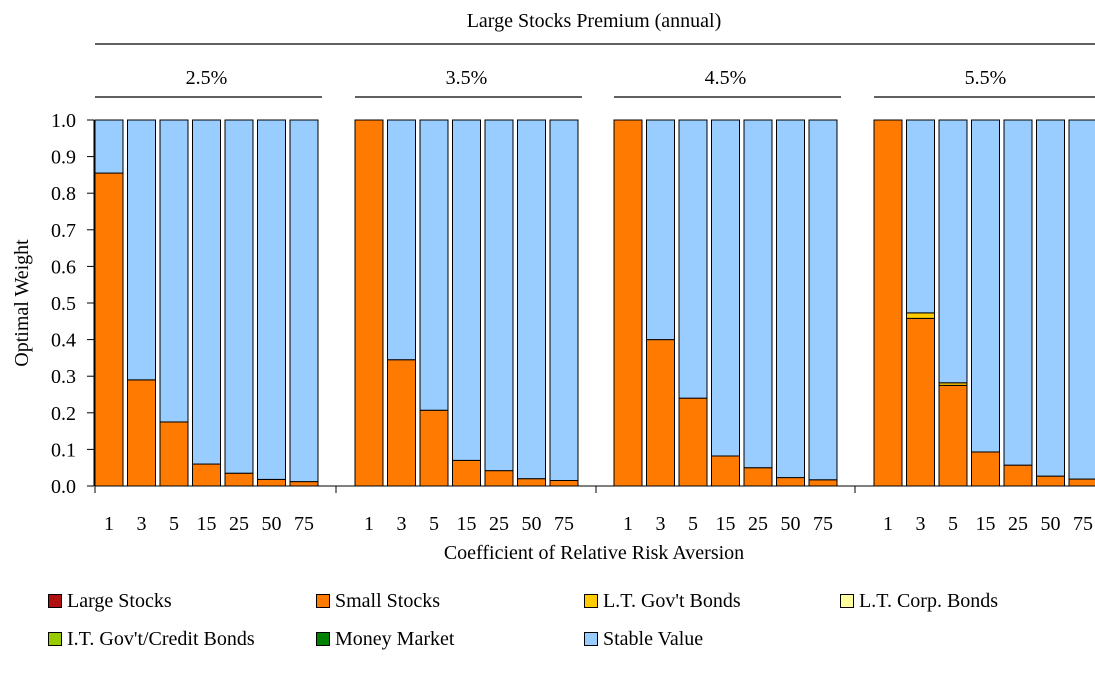 The height and width of the screenshot is (673, 1095). I want to click on legend-item-lt-corp-bonds: L.T. Corp. Bonds, so click(919, 601).